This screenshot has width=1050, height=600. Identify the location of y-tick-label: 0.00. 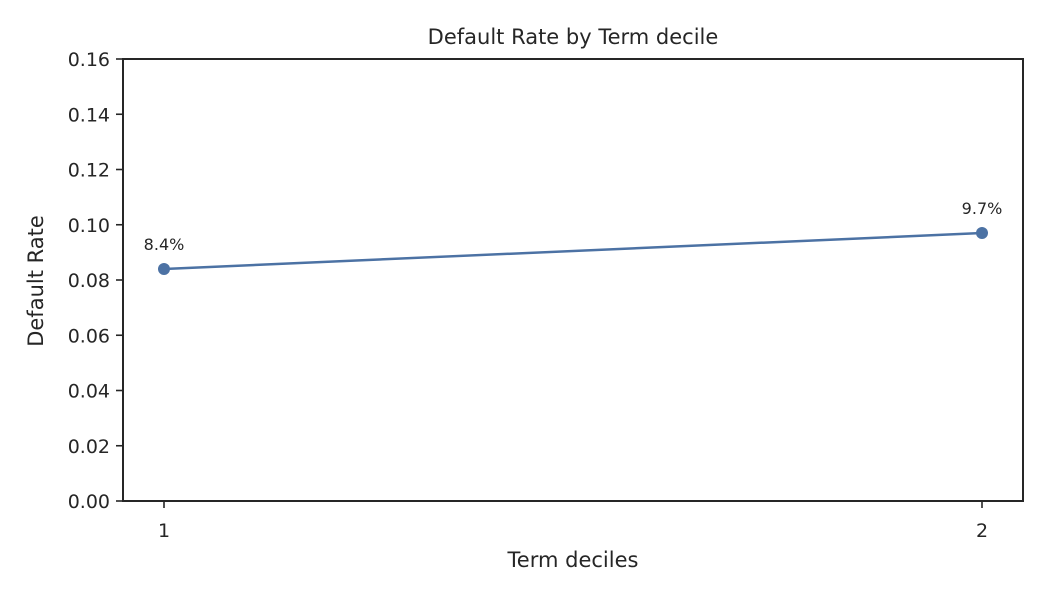
(89, 502).